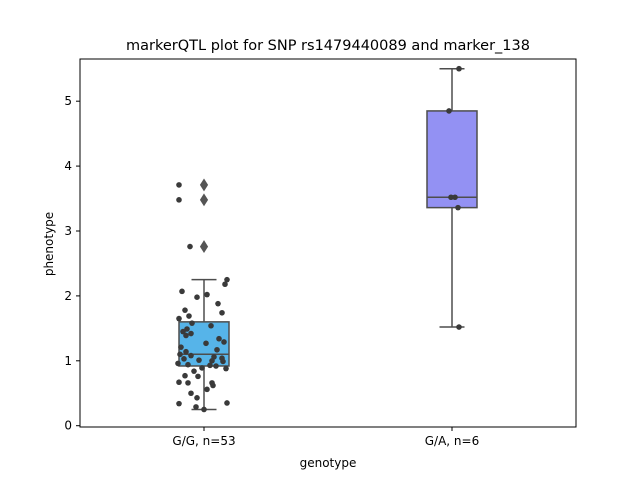 The height and width of the screenshot is (480, 640). I want to click on y-tick-label: 5, so click(68, 101).